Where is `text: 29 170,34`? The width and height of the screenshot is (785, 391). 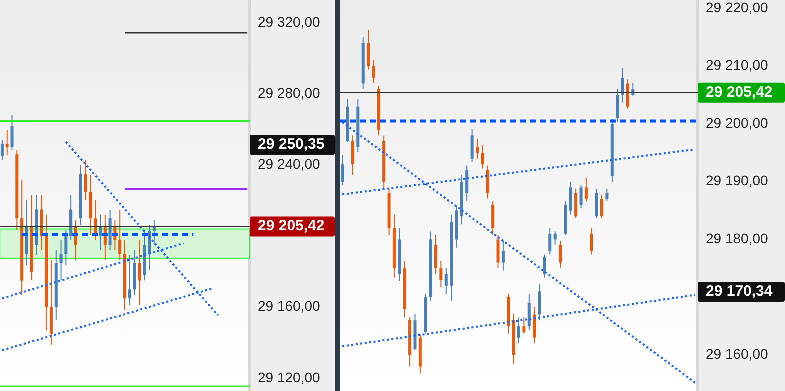
text: 29 170,34 is located at coordinates (740, 291).